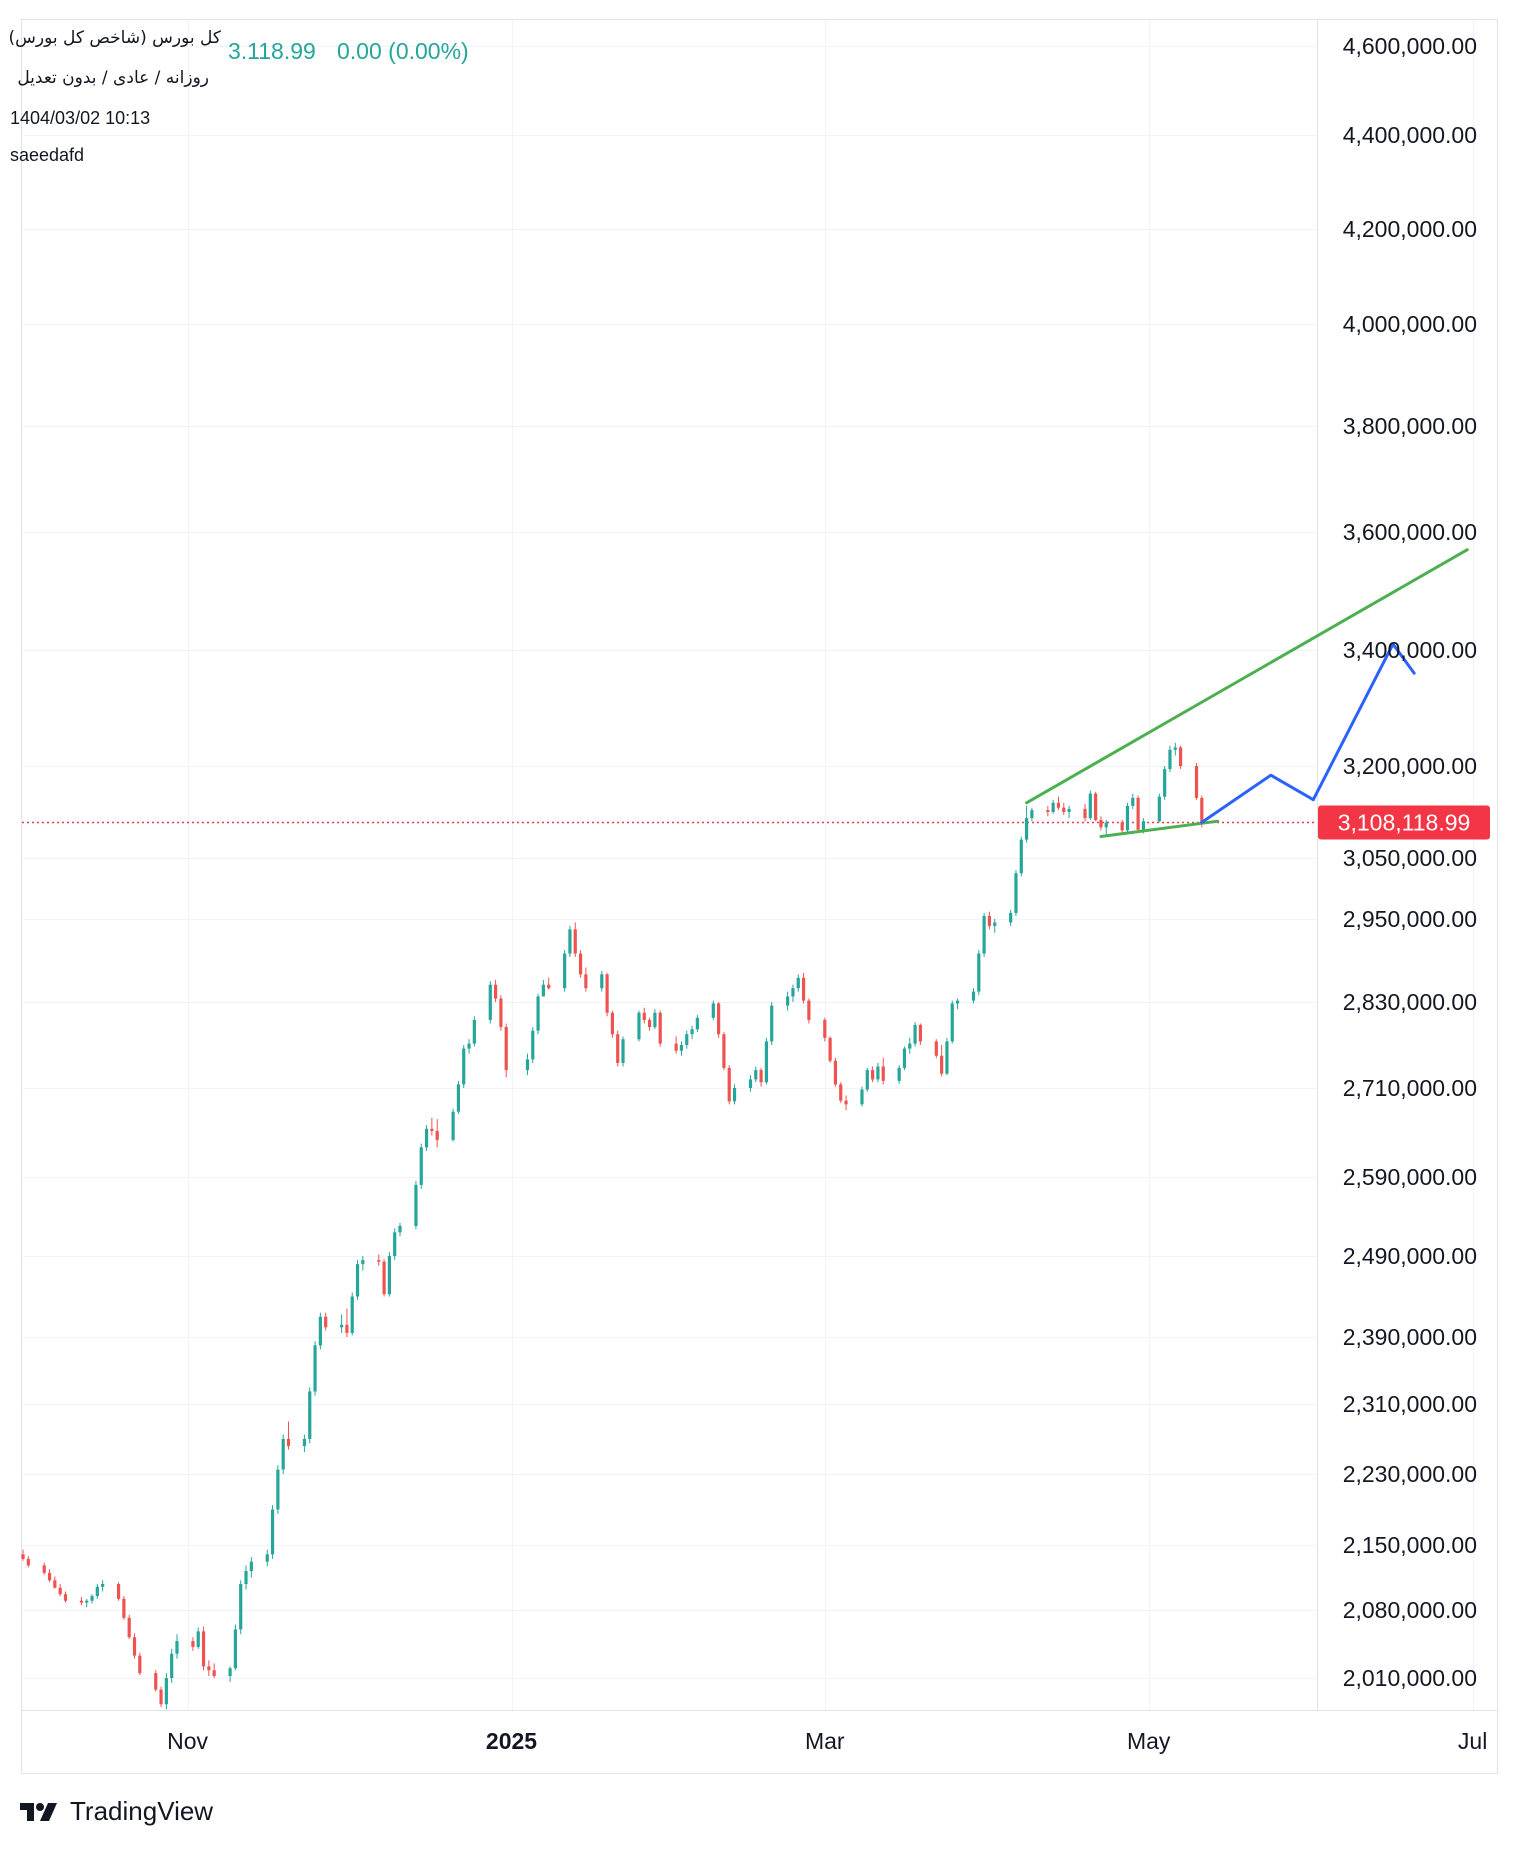 This screenshot has width=1522, height=1851. What do you see at coordinates (1410, 46) in the screenshot?
I see `price-tick-label: 4,600,000.00` at bounding box center [1410, 46].